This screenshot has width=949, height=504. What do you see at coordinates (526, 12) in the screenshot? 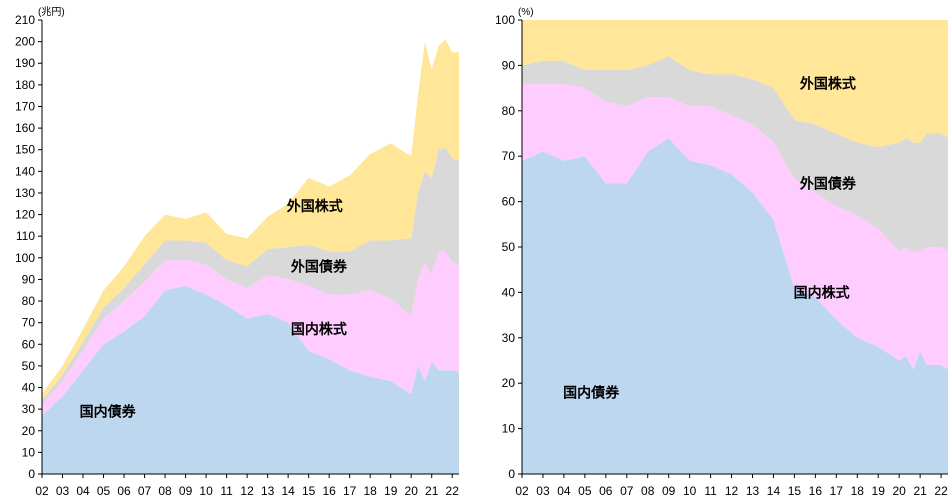
I see `unit-label: (%)` at bounding box center [526, 12].